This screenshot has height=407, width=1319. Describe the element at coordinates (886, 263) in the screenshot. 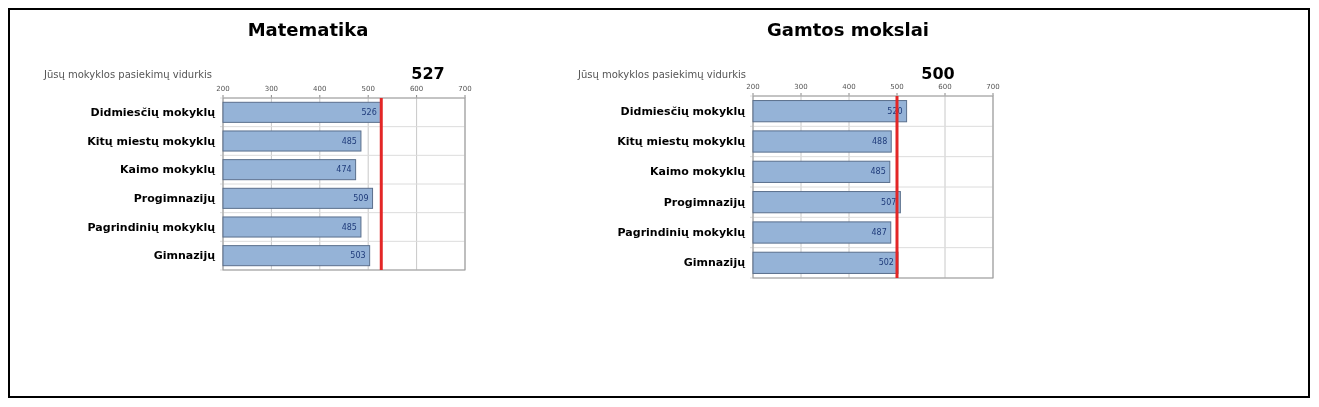

I see `data-label: 502` at that location.